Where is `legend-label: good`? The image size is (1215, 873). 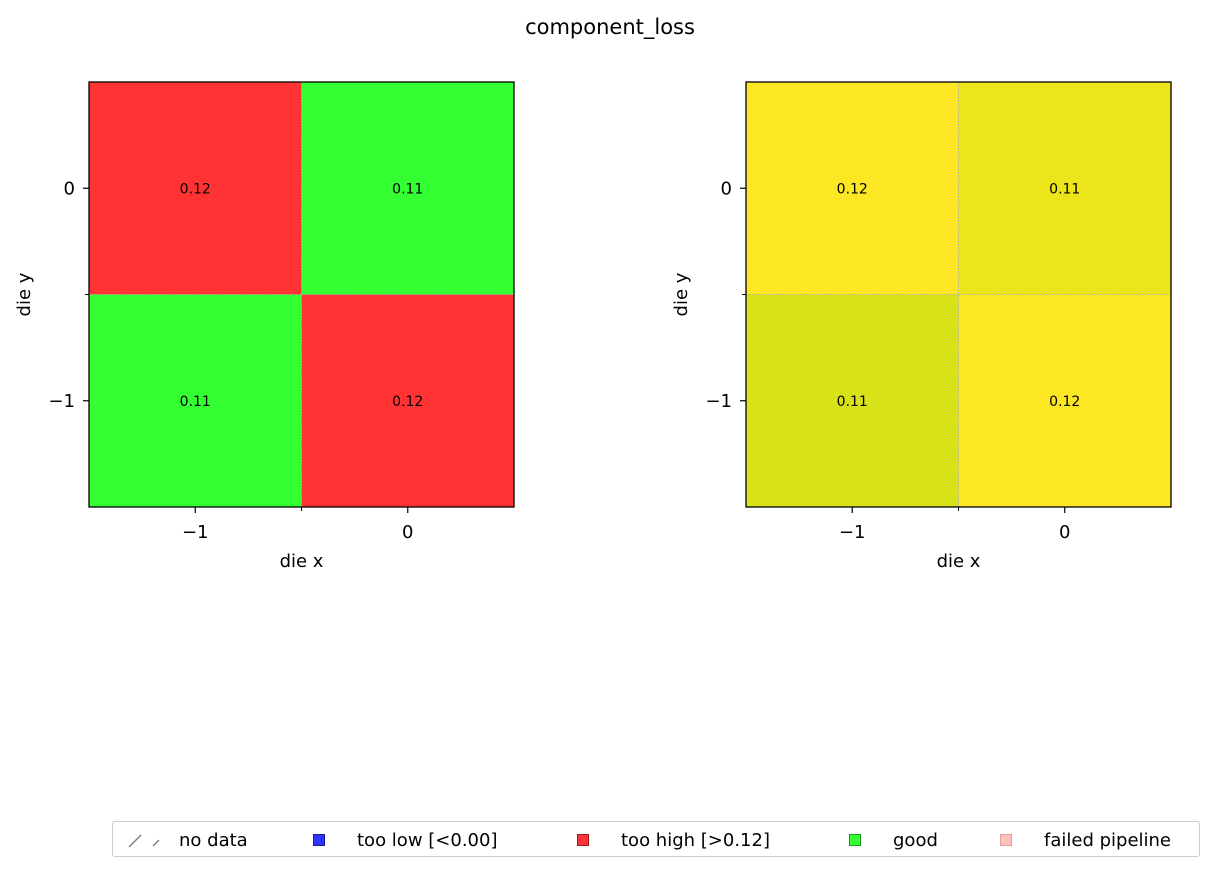
legend-label: good is located at coordinates (915, 840).